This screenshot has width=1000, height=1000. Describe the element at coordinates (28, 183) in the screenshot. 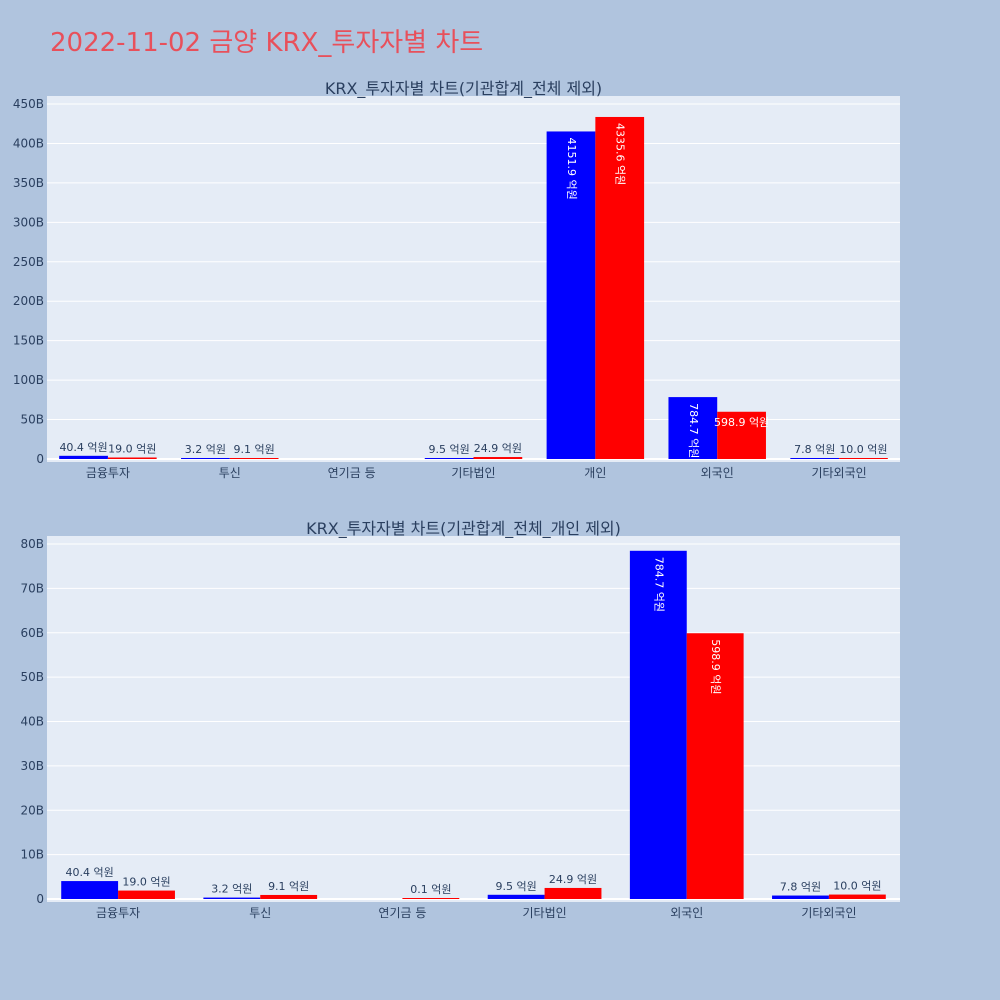

I see `y-tick-label: 350B` at that location.